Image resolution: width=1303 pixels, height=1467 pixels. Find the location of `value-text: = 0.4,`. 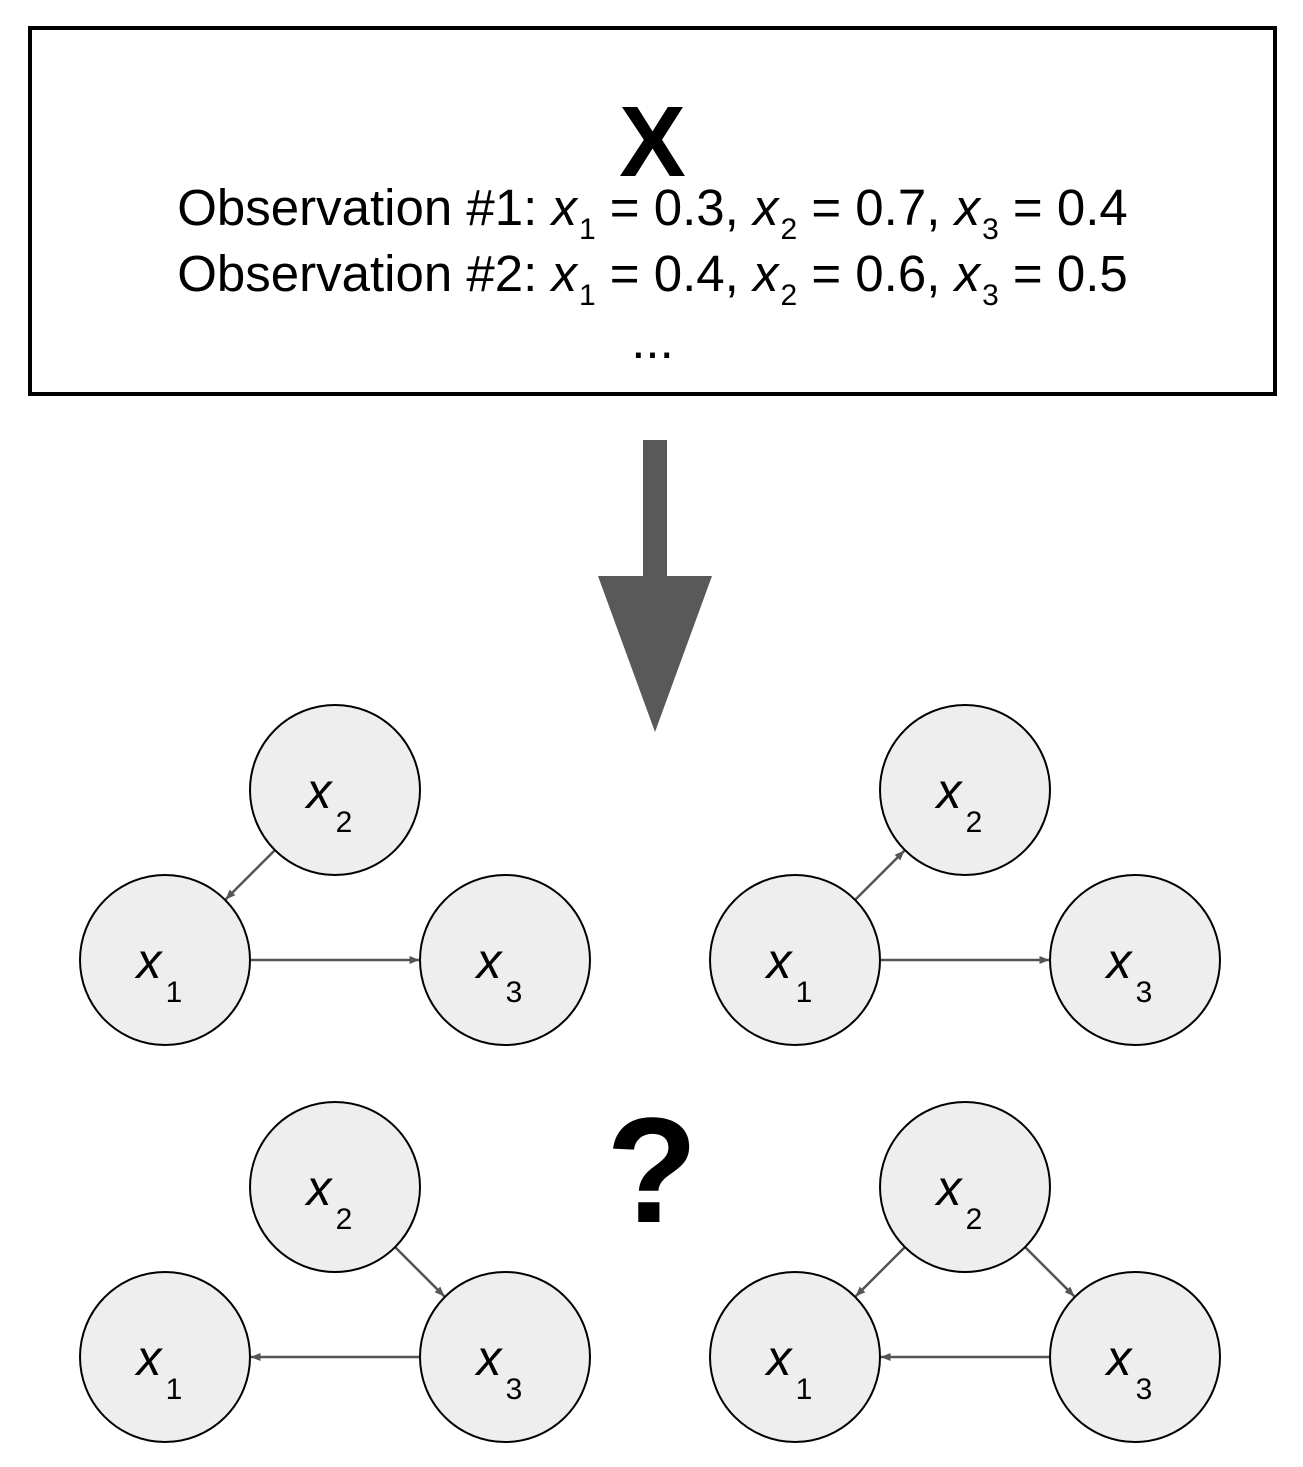

value-text: = 0.4, is located at coordinates (674, 273).